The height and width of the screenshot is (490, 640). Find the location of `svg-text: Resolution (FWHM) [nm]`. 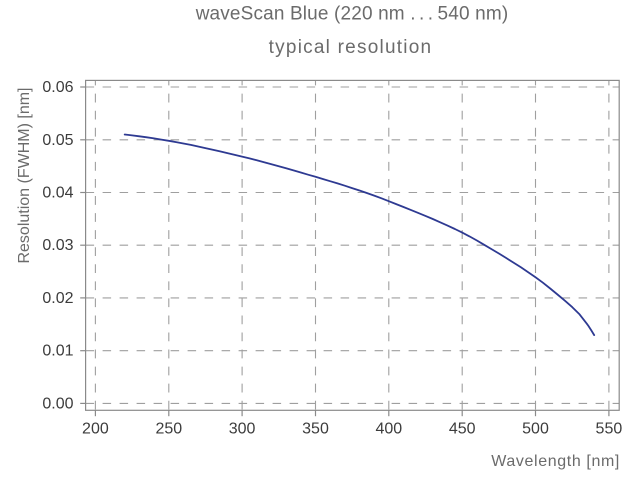

svg-text: Resolution (FWHM) [nm] is located at coordinates (24, 175).